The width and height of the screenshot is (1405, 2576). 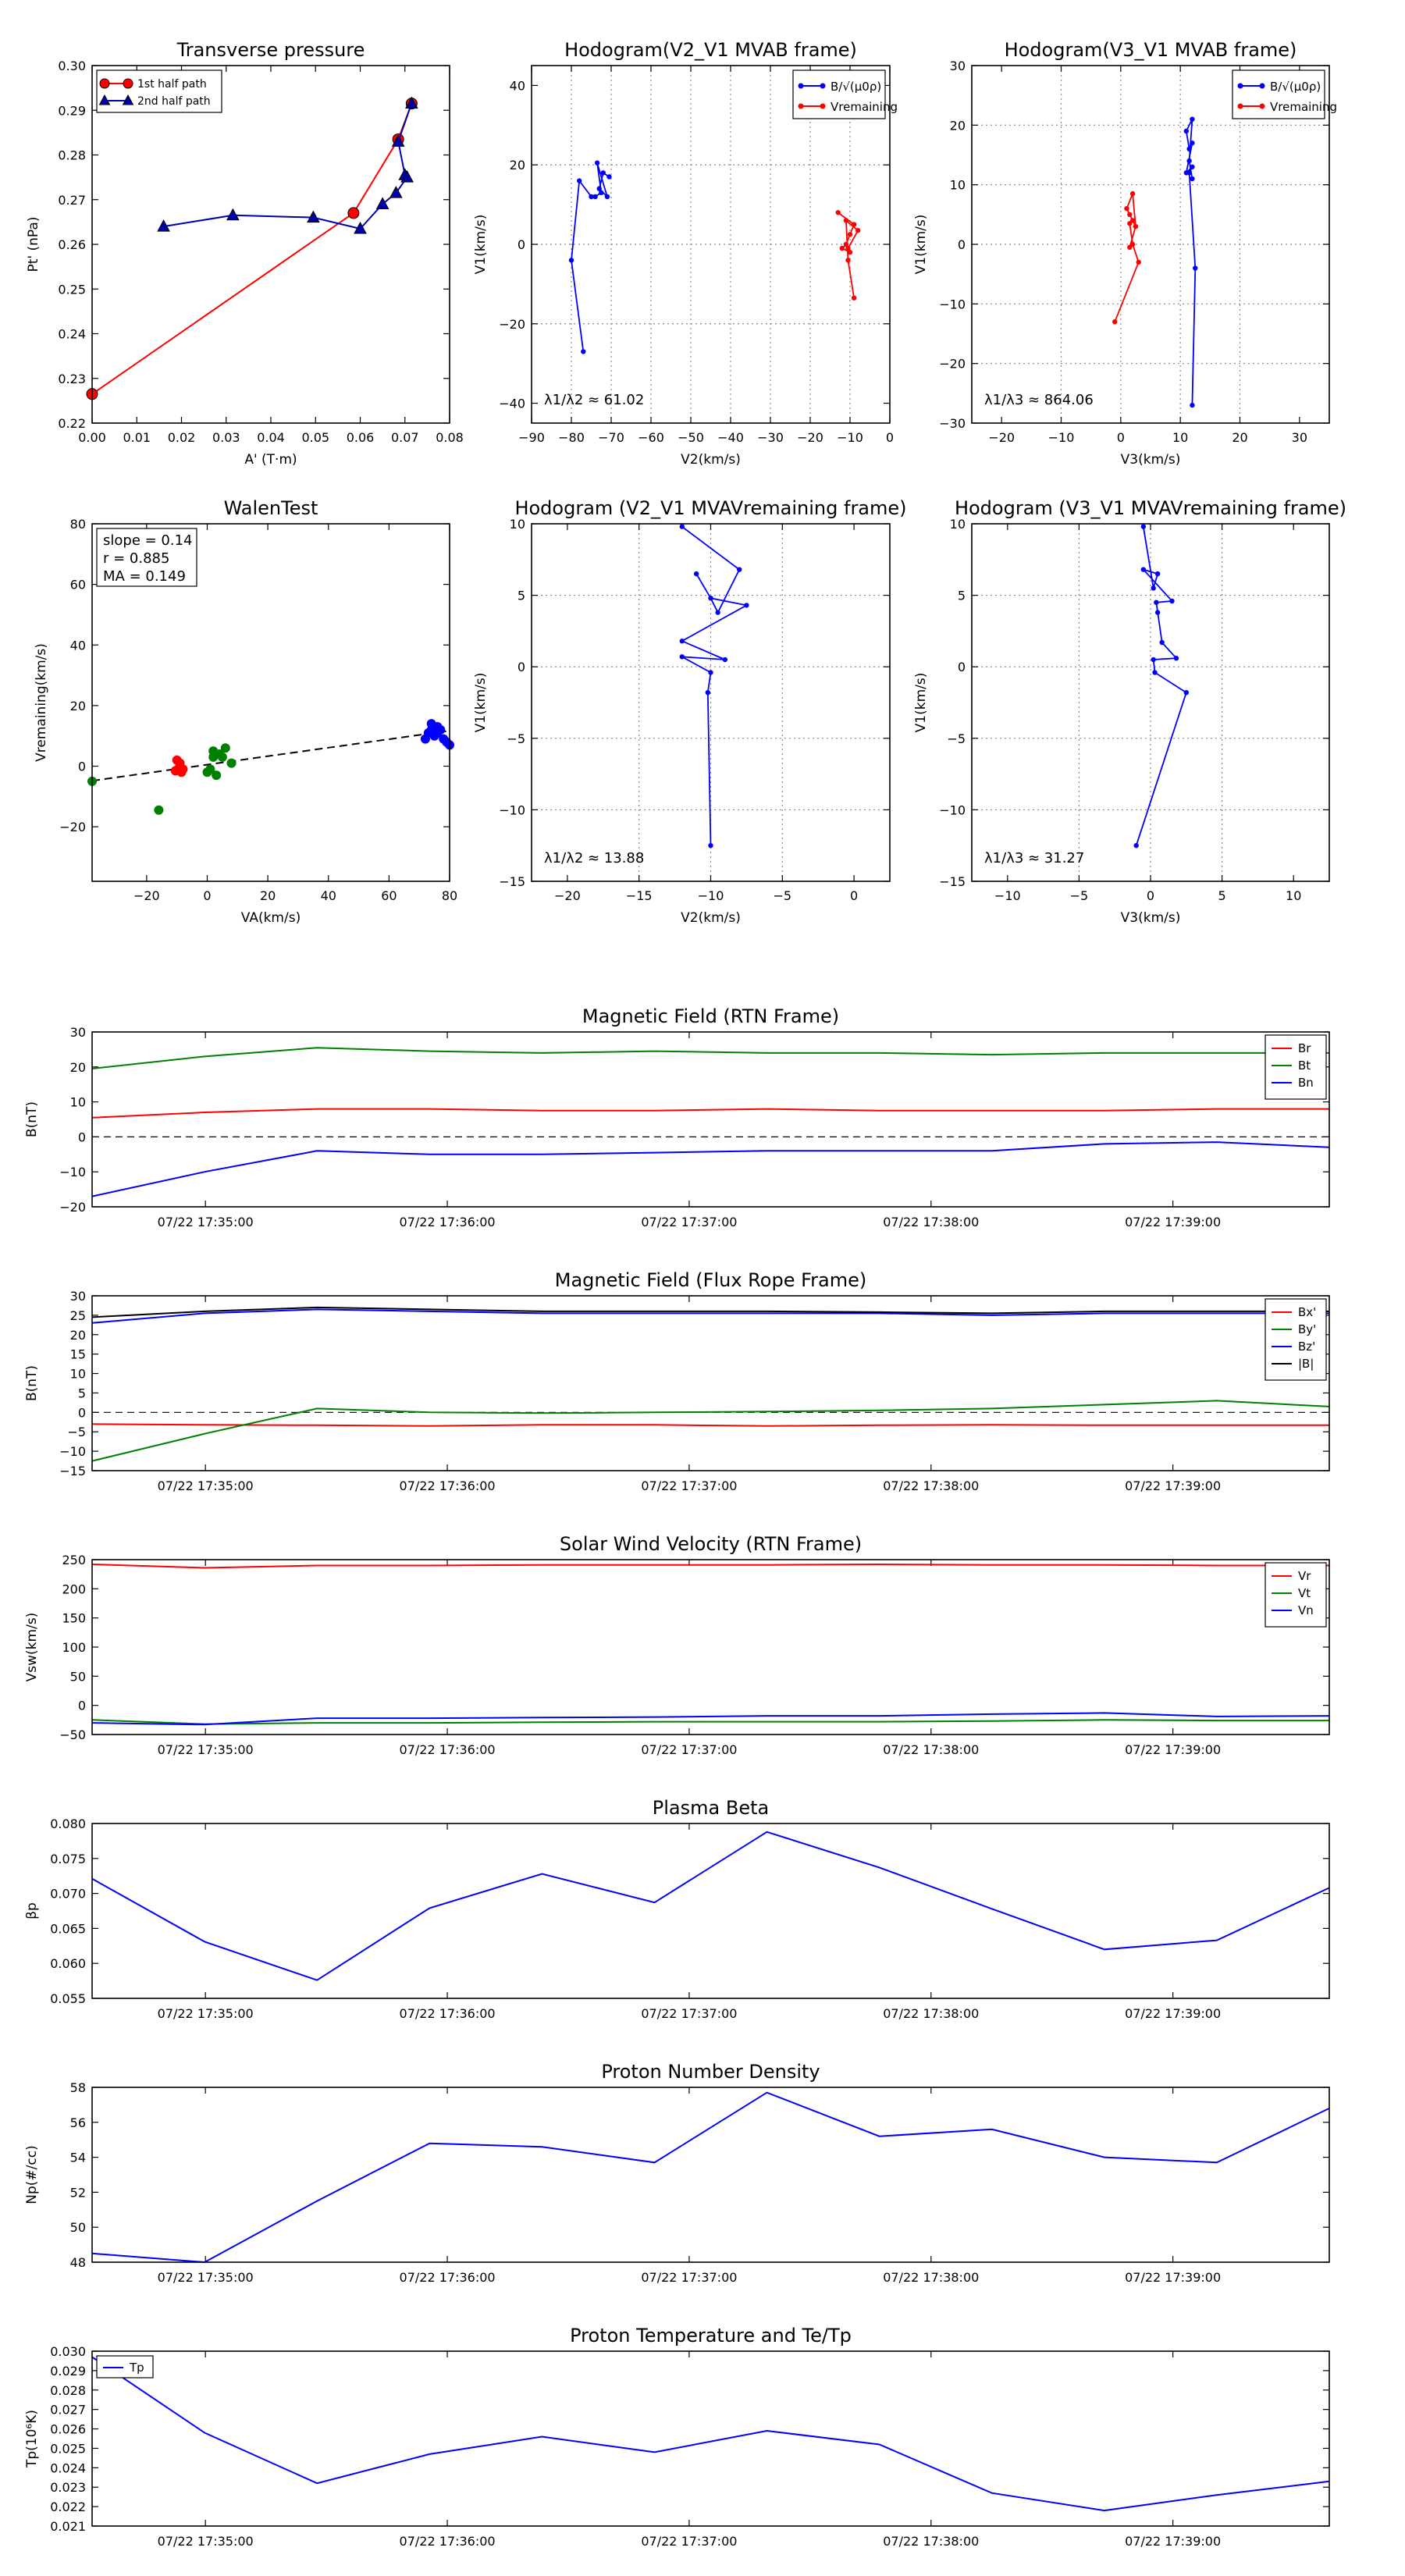 I want to click on fit-statistic: MA = 0.149, so click(x=144, y=576).